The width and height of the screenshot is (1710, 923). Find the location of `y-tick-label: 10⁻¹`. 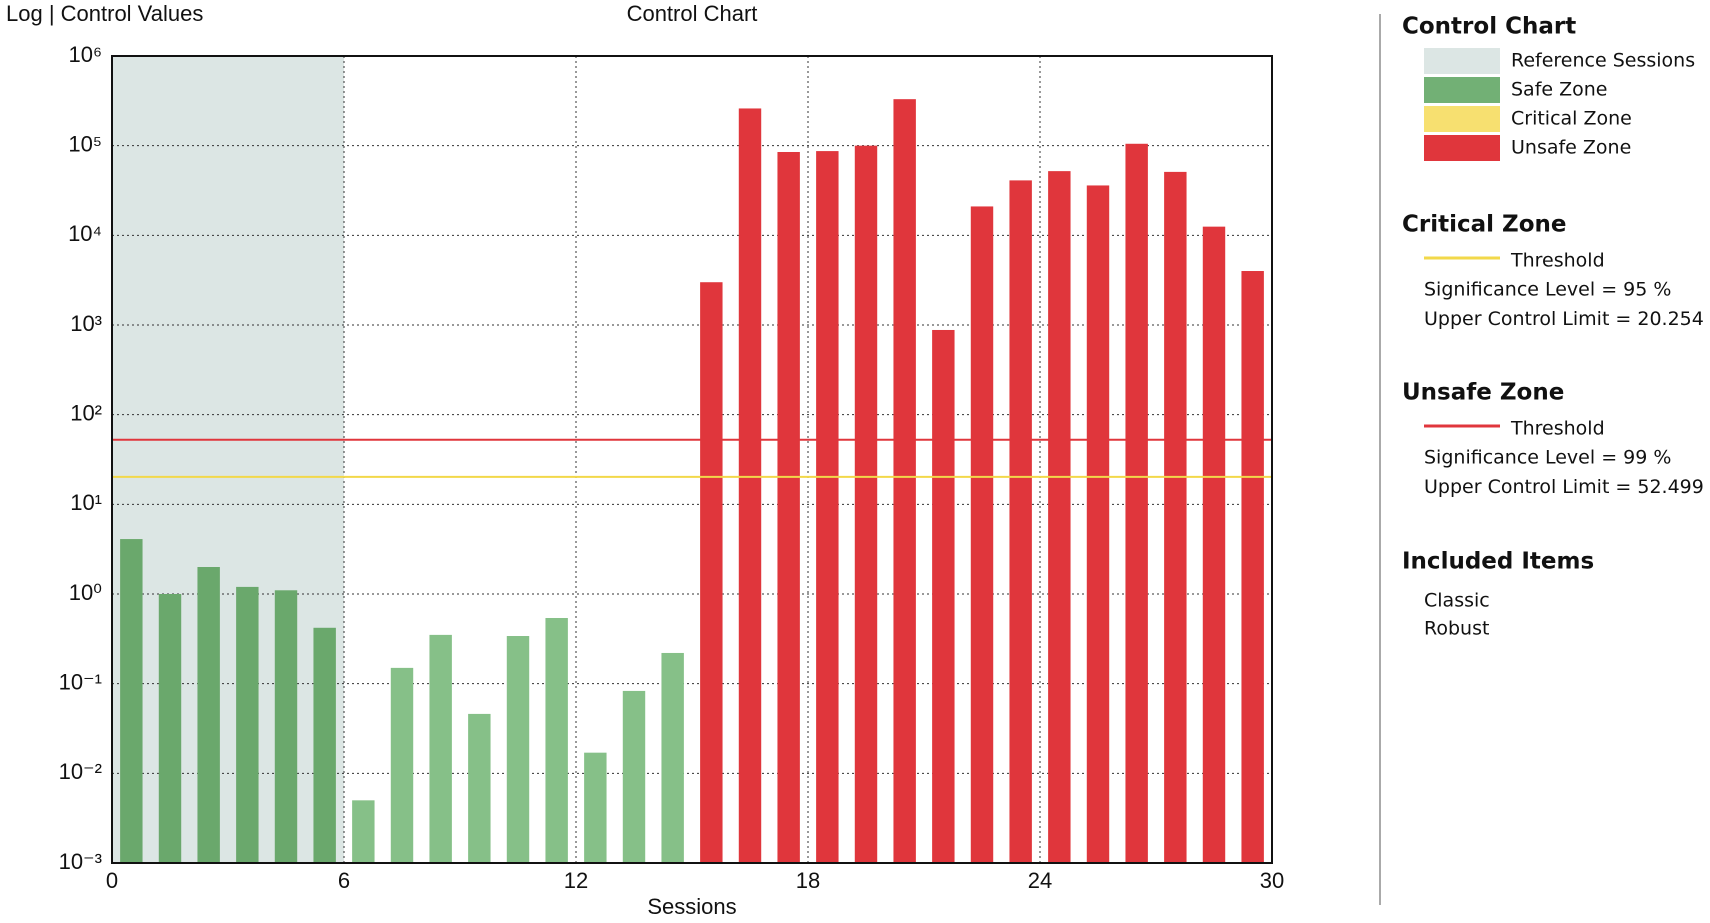

y-tick-label: 10⁻¹ is located at coordinates (80, 681).